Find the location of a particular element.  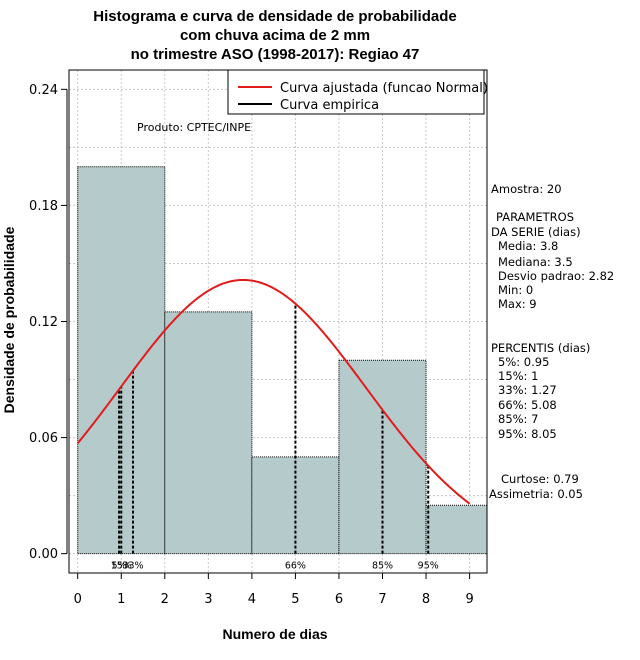

stat-min: Min: 0 is located at coordinates (515, 290).